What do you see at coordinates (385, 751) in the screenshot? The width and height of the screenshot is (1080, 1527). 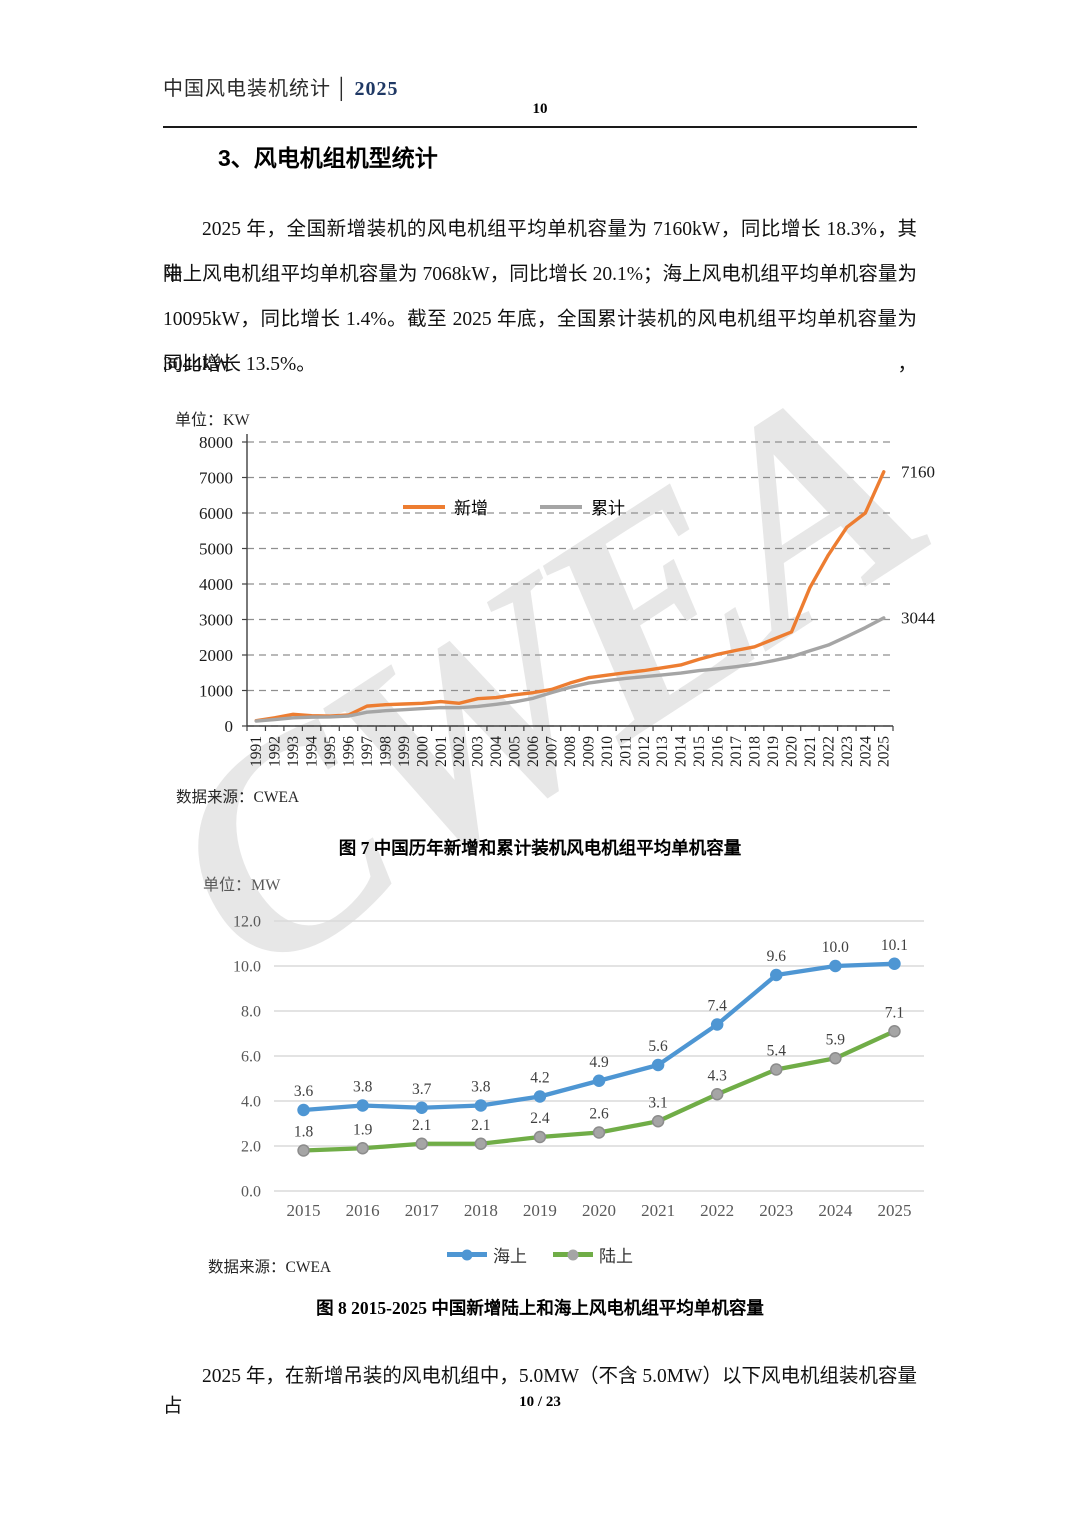 I see `svg-text: 1998` at bounding box center [385, 751].